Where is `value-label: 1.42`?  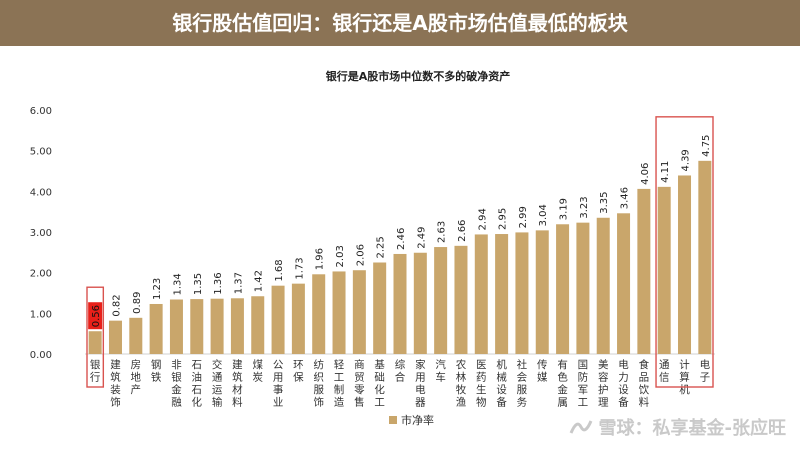
value-label: 1.42 is located at coordinates (259, 281).